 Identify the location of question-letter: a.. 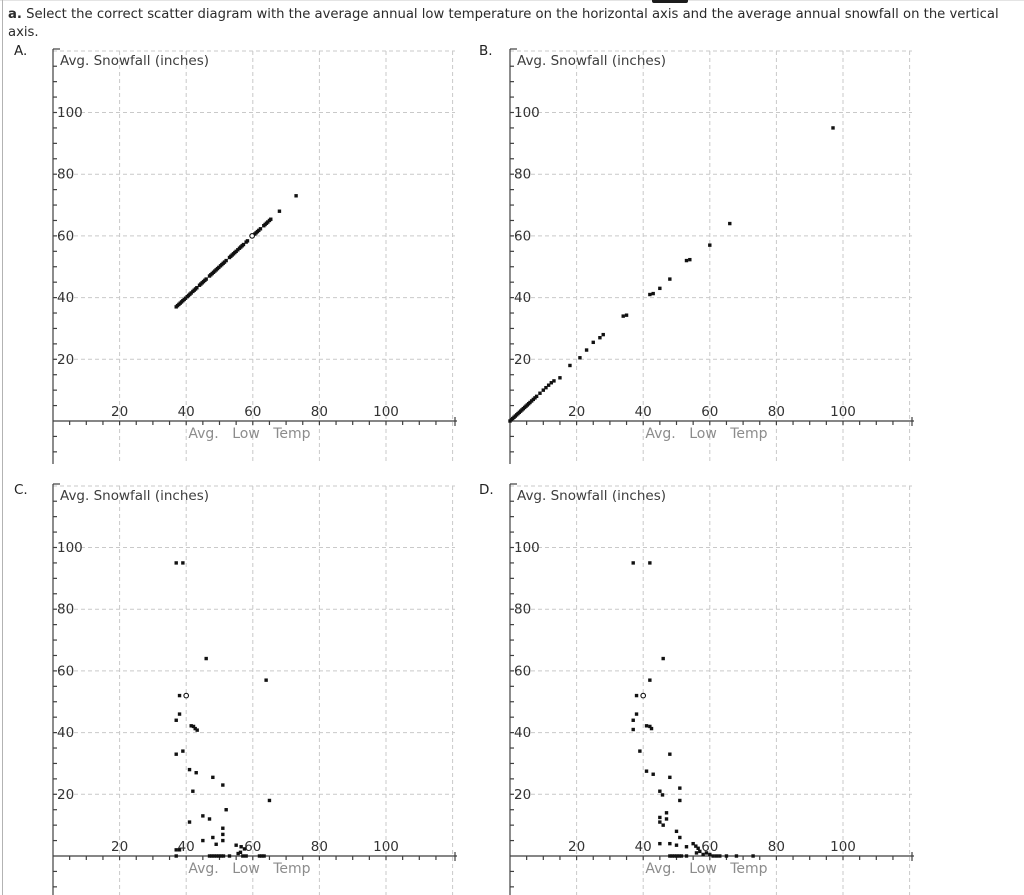
(15, 14).